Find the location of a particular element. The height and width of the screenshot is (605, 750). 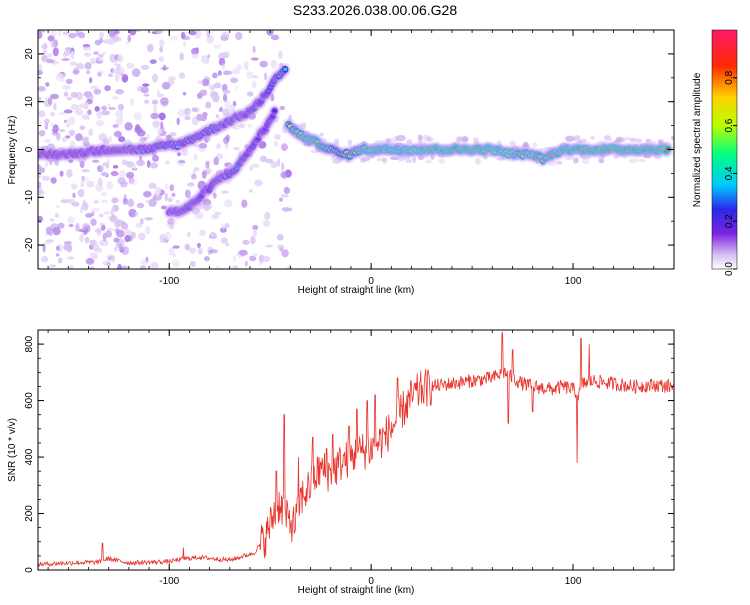

mirror-track is located at coordinates (222, 162).